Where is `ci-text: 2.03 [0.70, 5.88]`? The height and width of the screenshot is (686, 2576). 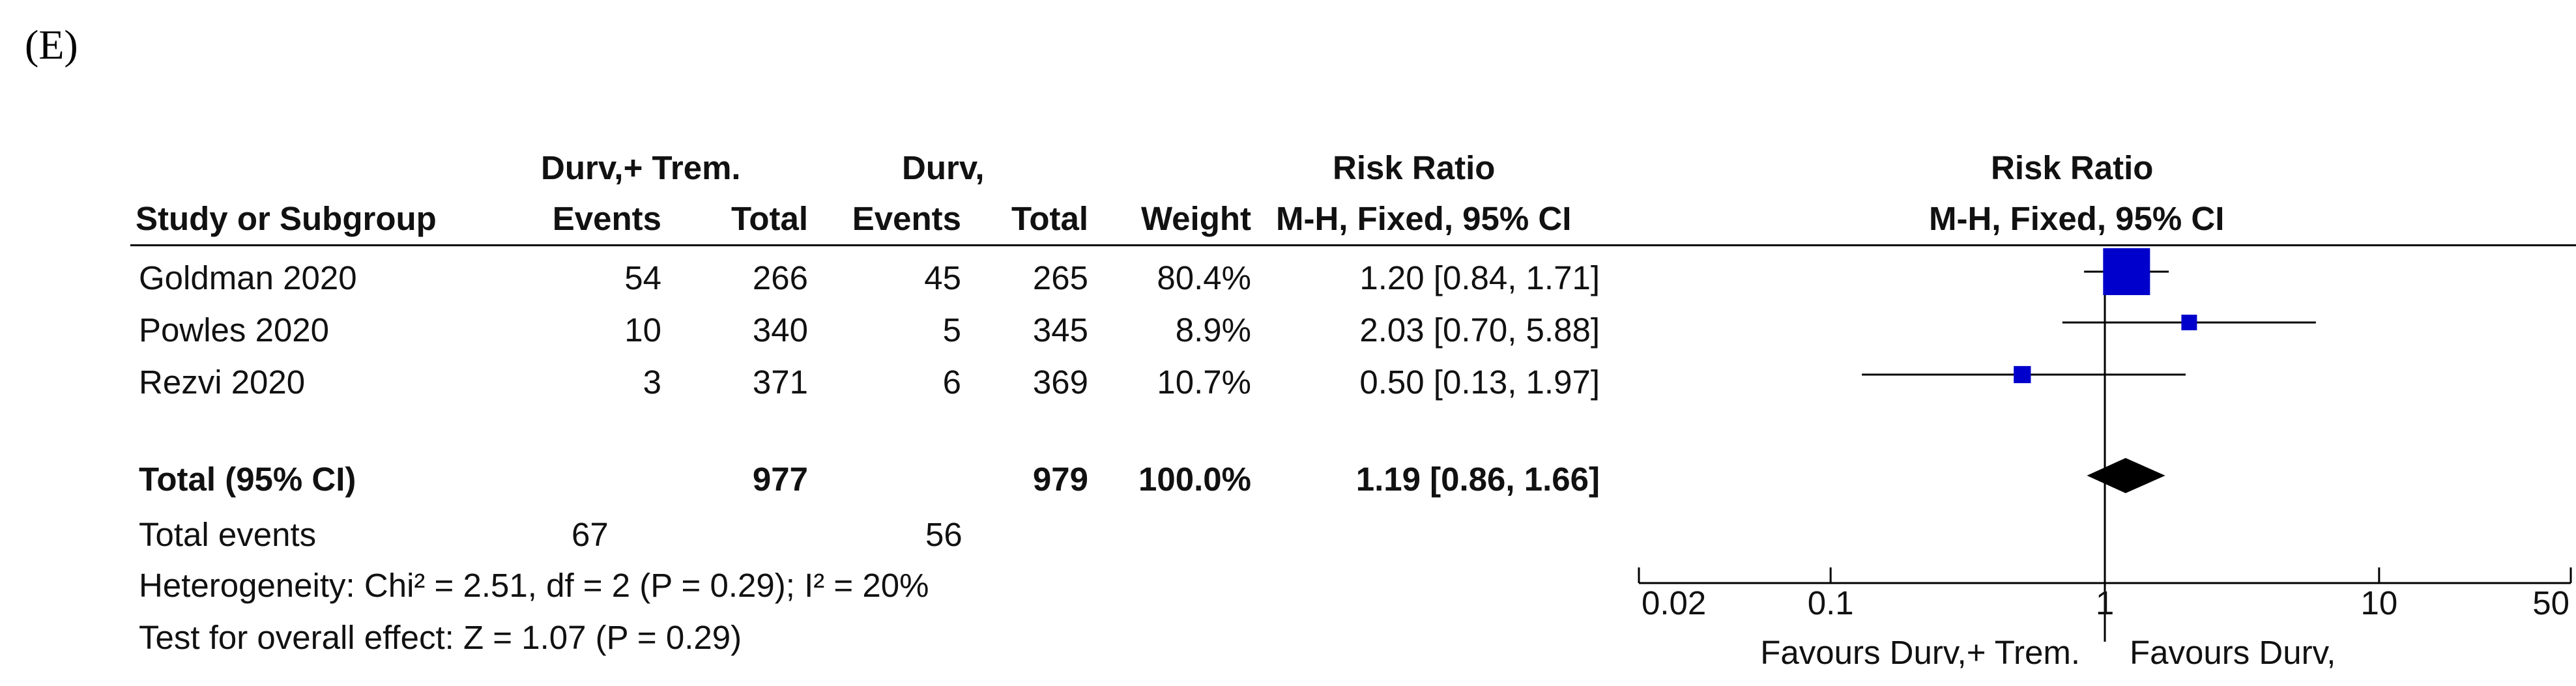 ci-text: 2.03 [0.70, 5.88] is located at coordinates (1479, 330).